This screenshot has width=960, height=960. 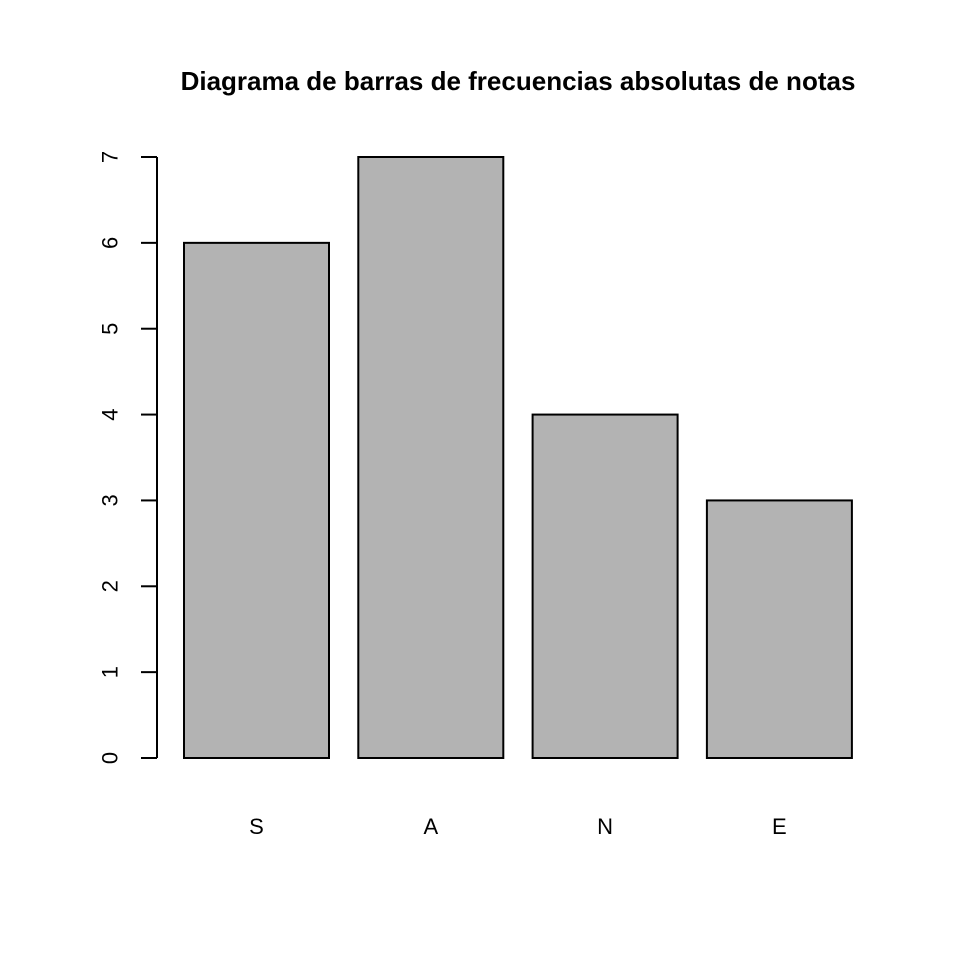 I want to click on category-label: N, so click(x=605, y=826).